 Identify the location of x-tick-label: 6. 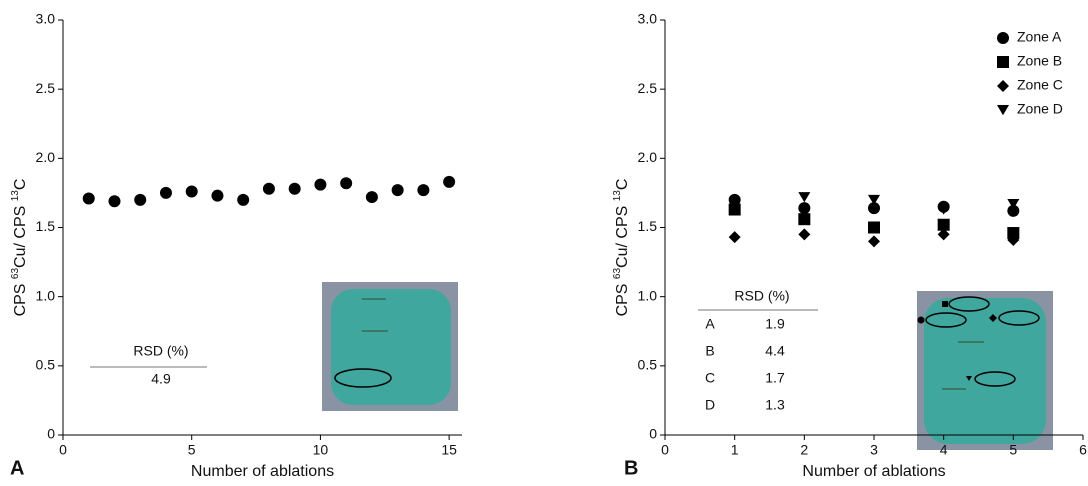
(1083, 450).